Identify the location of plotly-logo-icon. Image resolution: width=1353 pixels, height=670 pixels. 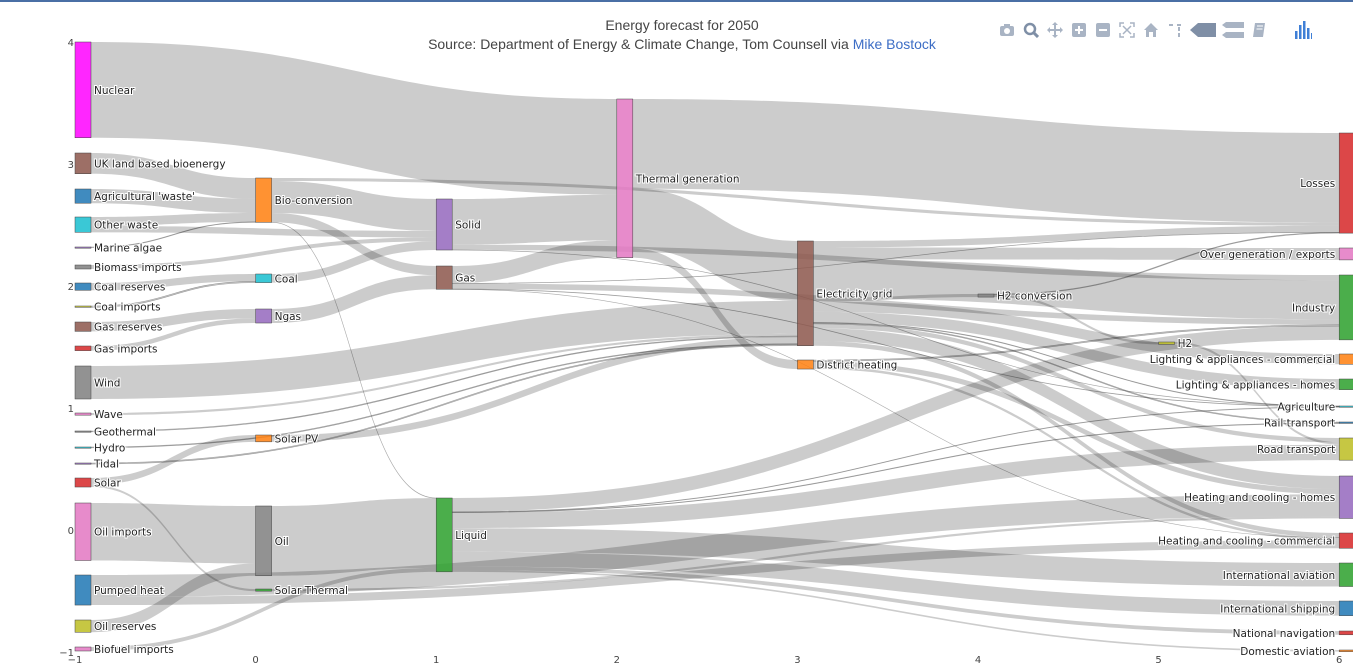
(1303, 30).